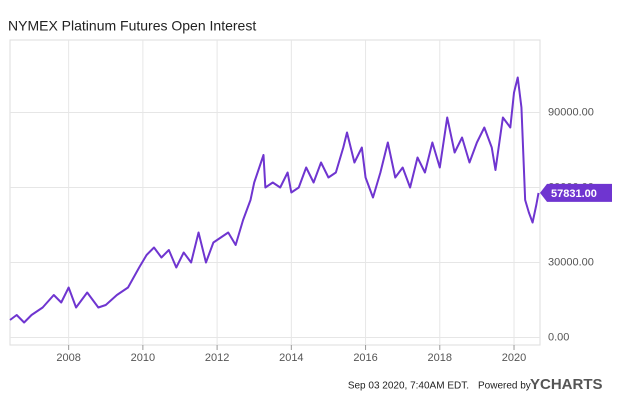  What do you see at coordinates (571, 262) in the screenshot?
I see `y-tick-label: 30000.00` at bounding box center [571, 262].